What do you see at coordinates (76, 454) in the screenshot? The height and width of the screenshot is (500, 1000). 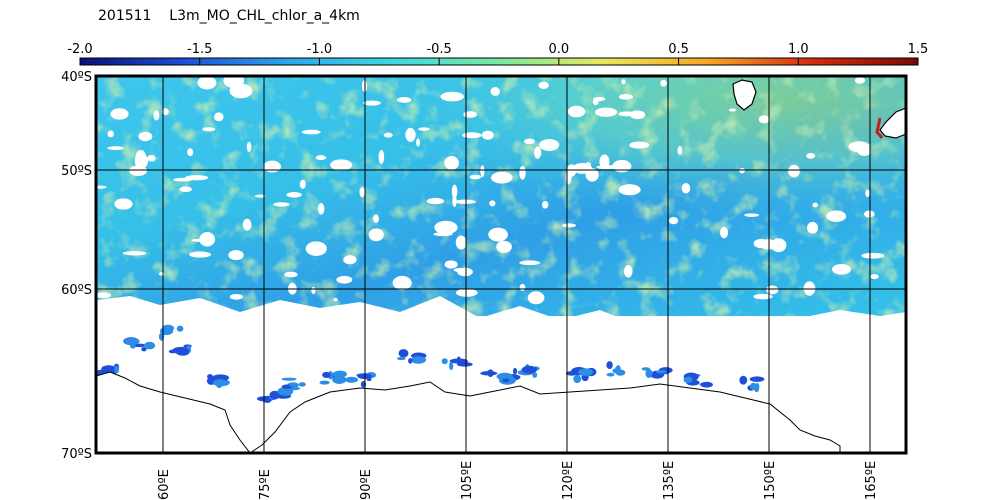 I see `latitude-label: 70ºS` at bounding box center [76, 454].